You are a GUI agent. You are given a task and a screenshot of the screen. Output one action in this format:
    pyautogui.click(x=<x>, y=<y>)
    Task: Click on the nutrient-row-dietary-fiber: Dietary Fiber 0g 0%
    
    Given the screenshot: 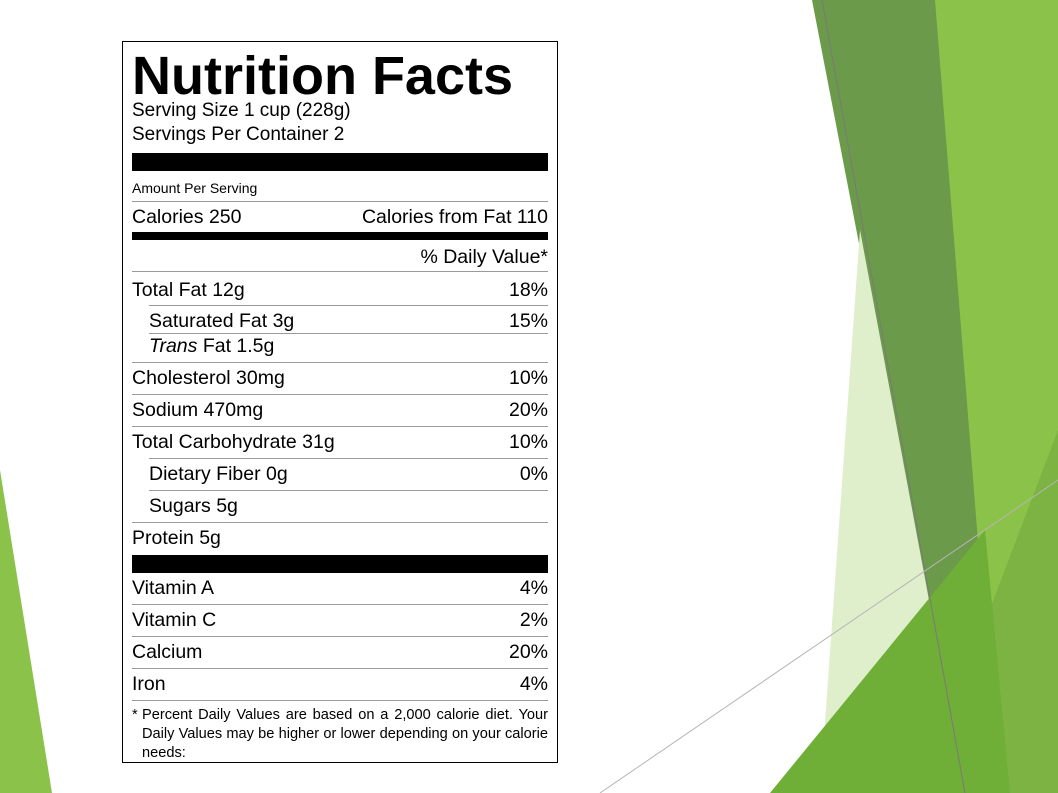 What is the action you would take?
    pyautogui.click(x=340, y=474)
    